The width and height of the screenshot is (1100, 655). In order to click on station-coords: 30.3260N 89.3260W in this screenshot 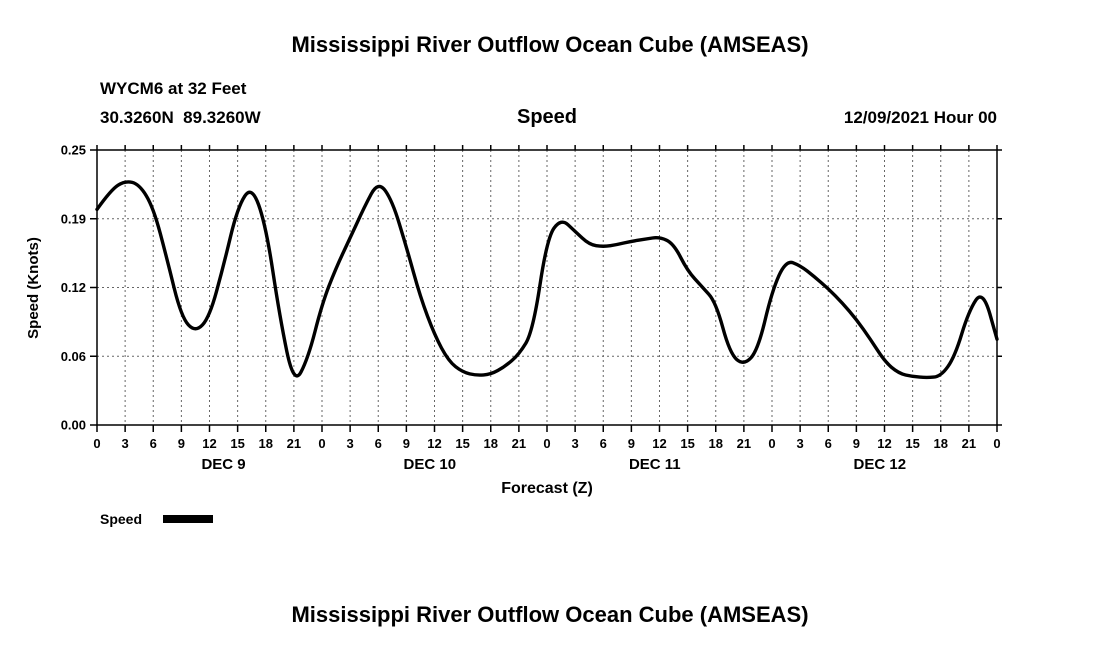, I will do `click(181, 117)`.